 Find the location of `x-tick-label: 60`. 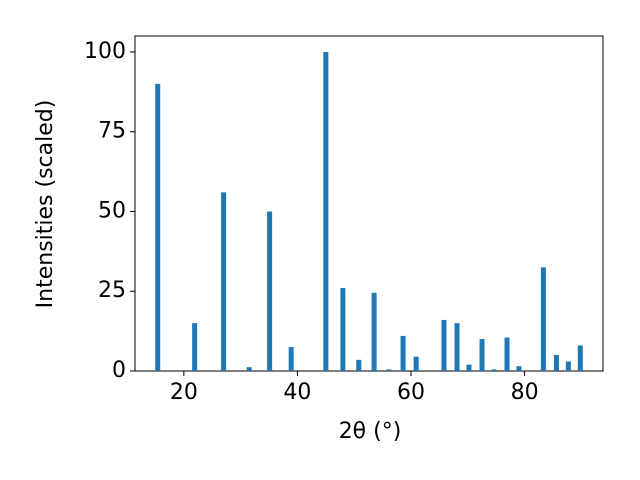

x-tick-label: 60 is located at coordinates (411, 392).